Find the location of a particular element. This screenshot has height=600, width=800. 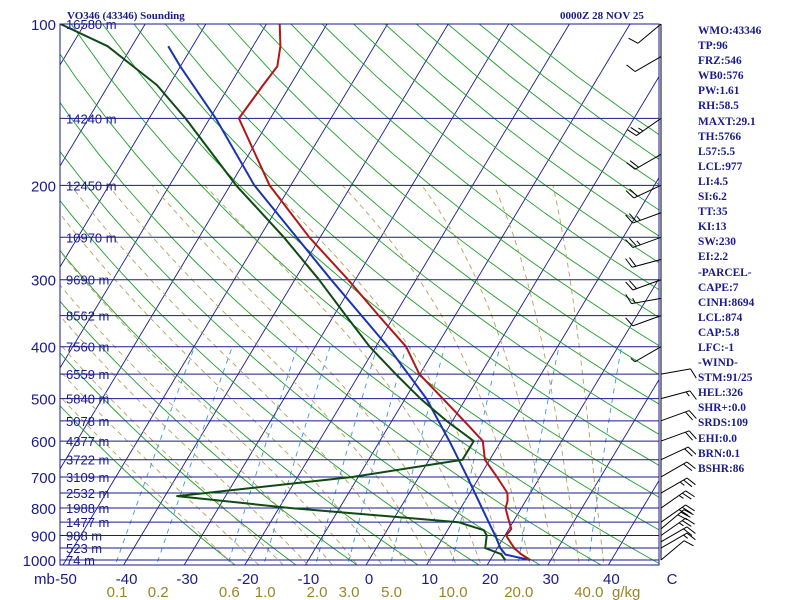

height-label: 16580 m is located at coordinates (91, 24).